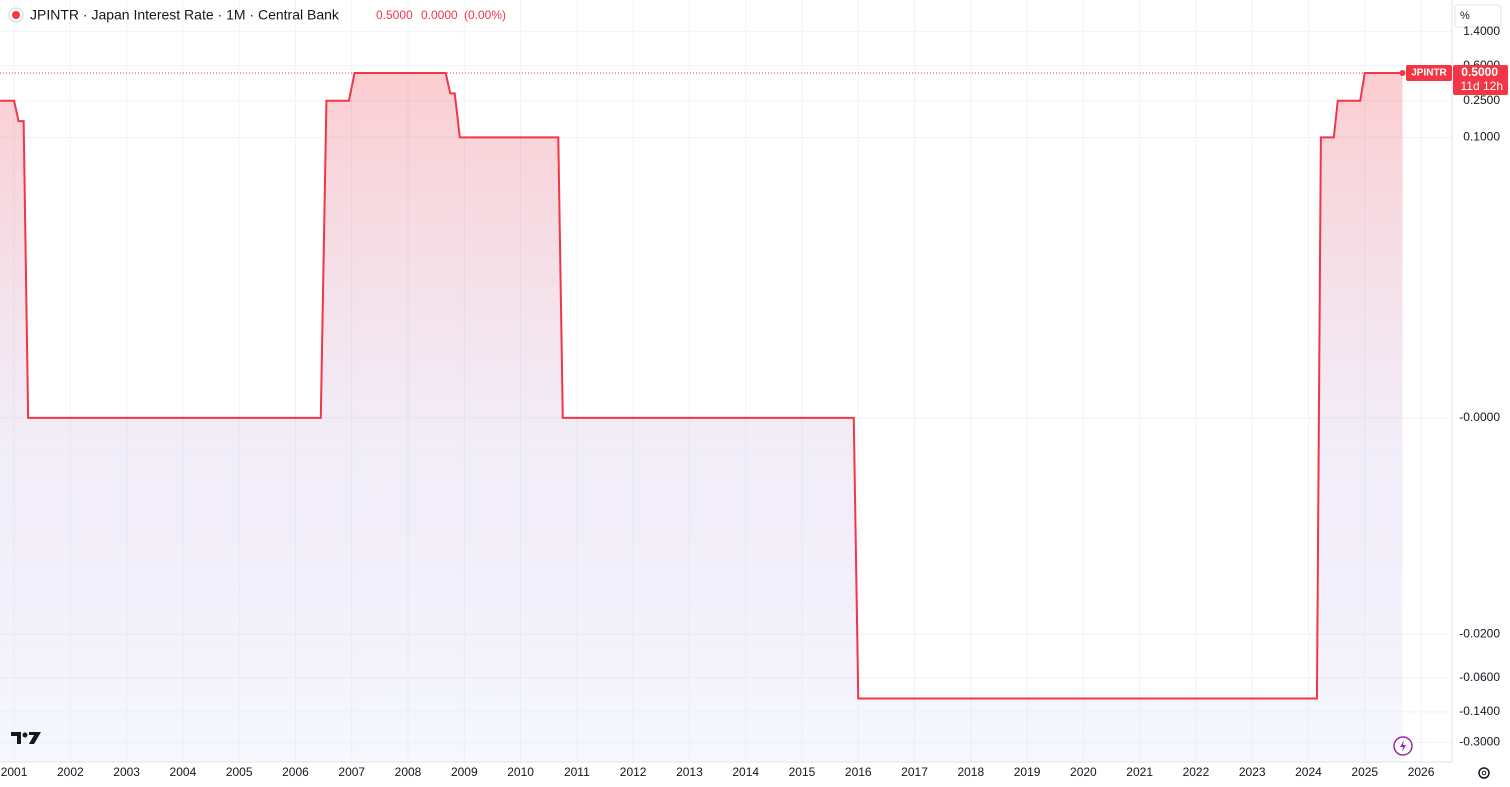 This screenshot has width=1510, height=787. What do you see at coordinates (1465, 16) in the screenshot?
I see `scale-button-label: %` at bounding box center [1465, 16].